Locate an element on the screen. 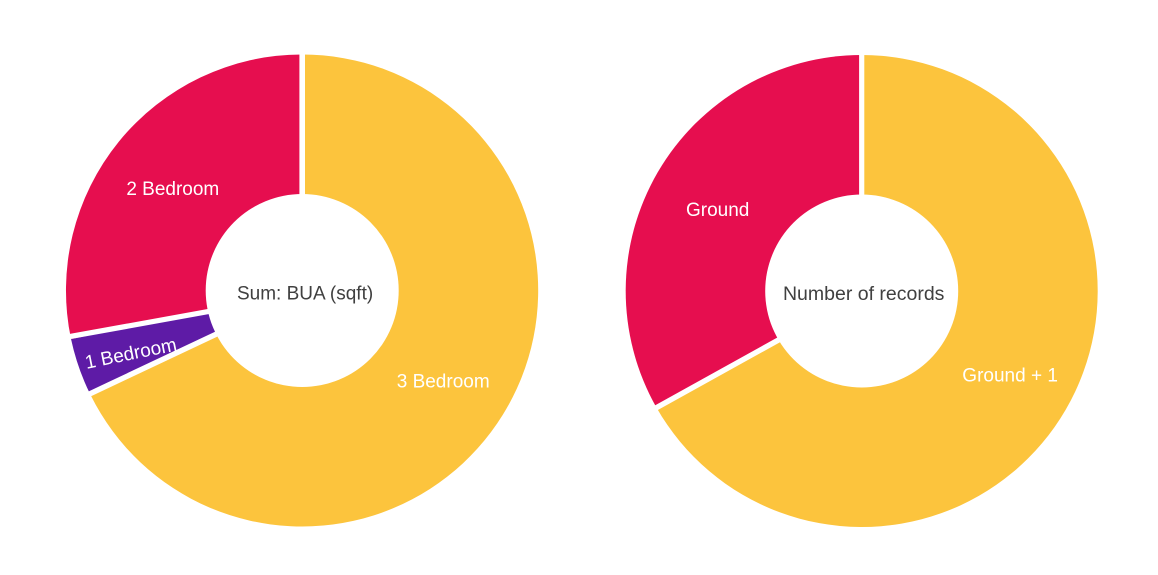 This screenshot has width=1158, height=575. svg-text: 3 Bedroom is located at coordinates (443, 381).